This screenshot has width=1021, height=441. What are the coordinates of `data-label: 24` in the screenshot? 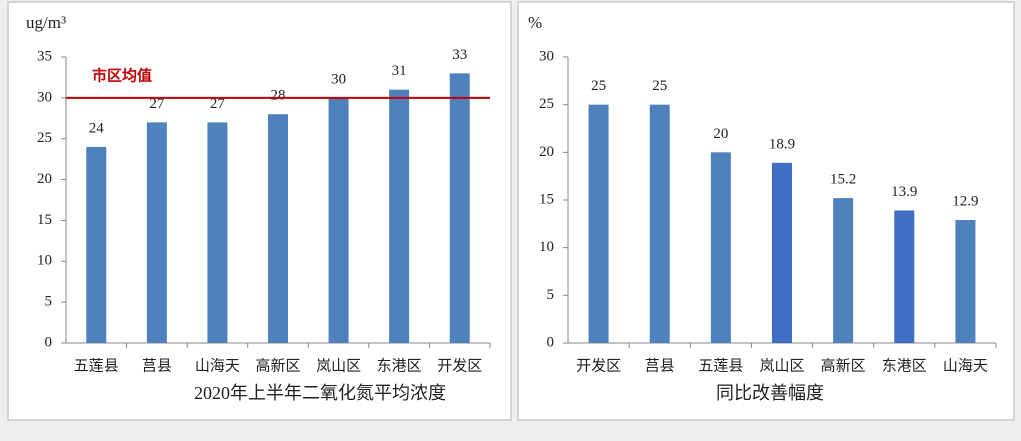 It's located at (97, 128).